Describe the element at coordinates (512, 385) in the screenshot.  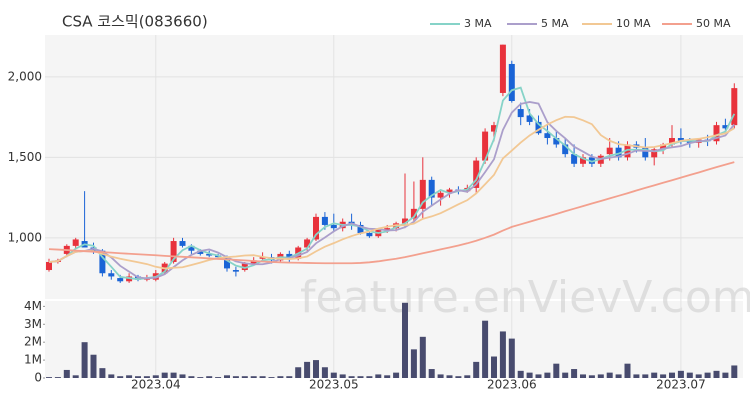
I see `x-tick-label: 2023.06` at that location.